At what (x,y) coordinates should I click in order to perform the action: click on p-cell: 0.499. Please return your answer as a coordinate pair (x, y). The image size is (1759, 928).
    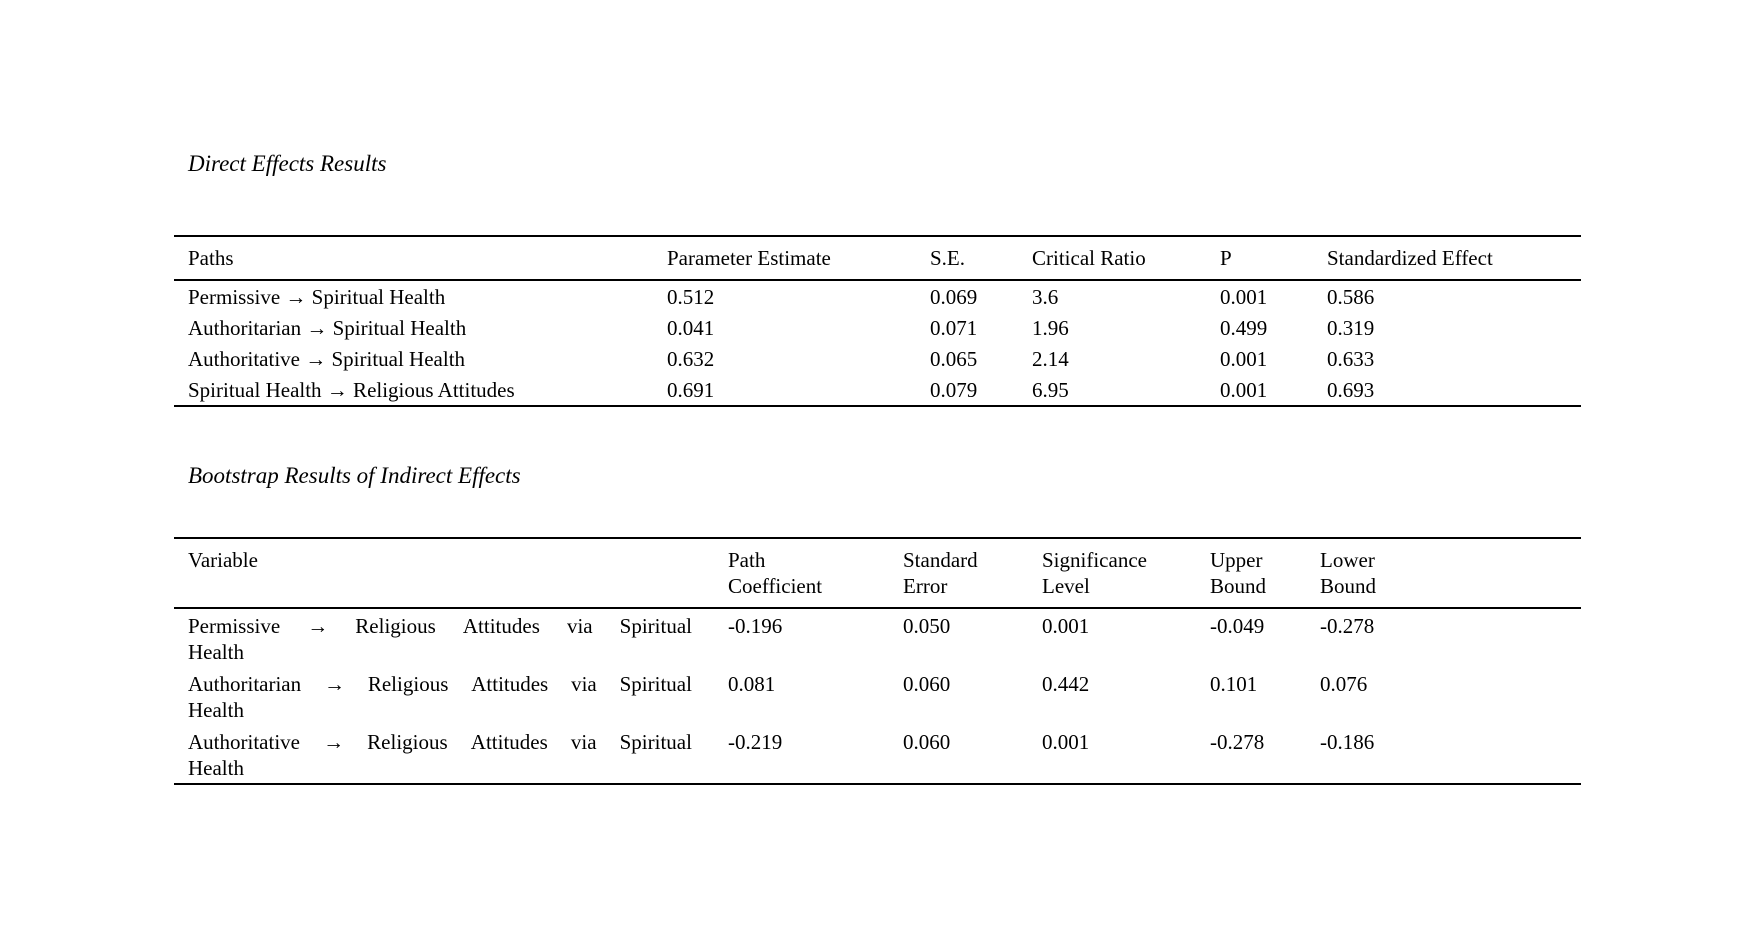
    Looking at the image, I should click on (1244, 328).